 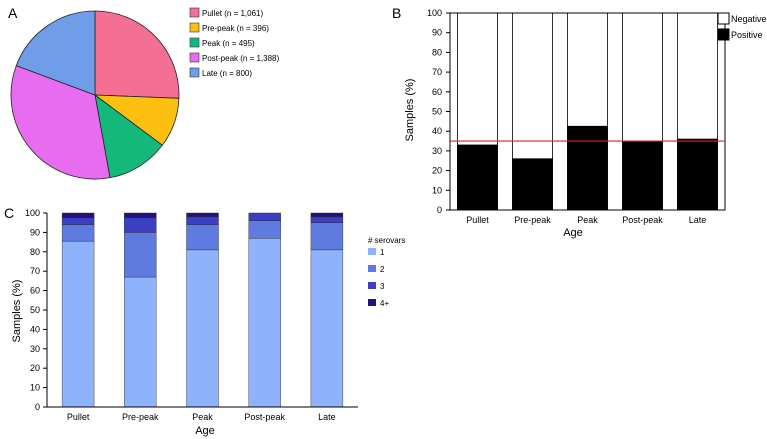 What do you see at coordinates (749, 19) in the screenshot?
I see `legend-label-negative: Negative` at bounding box center [749, 19].